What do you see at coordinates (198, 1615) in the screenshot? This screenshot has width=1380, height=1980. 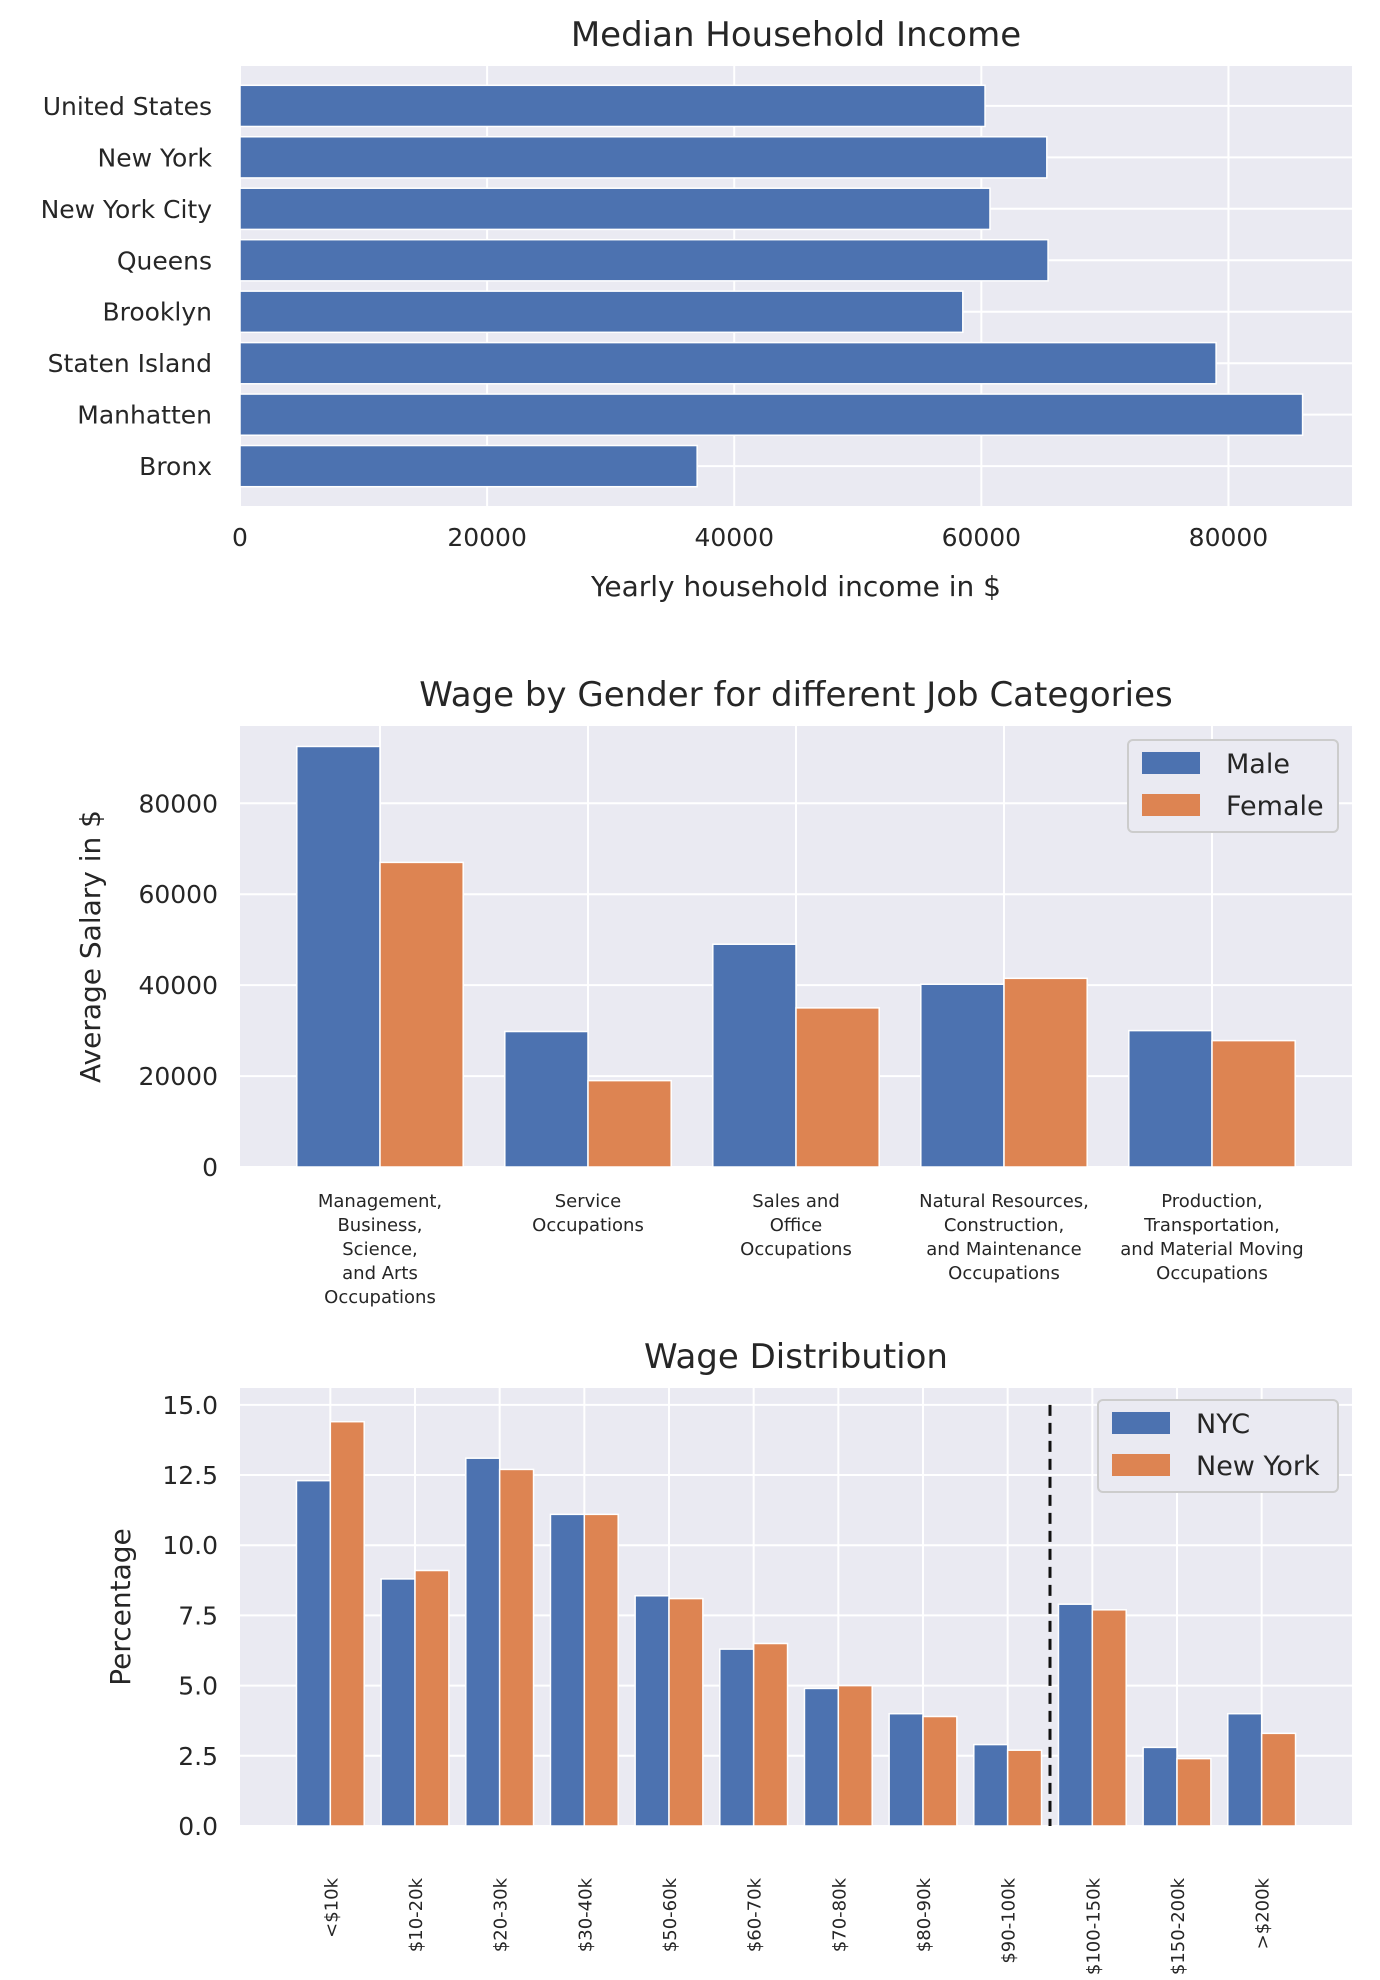 I see `y-tick-label: 7.5` at bounding box center [198, 1615].